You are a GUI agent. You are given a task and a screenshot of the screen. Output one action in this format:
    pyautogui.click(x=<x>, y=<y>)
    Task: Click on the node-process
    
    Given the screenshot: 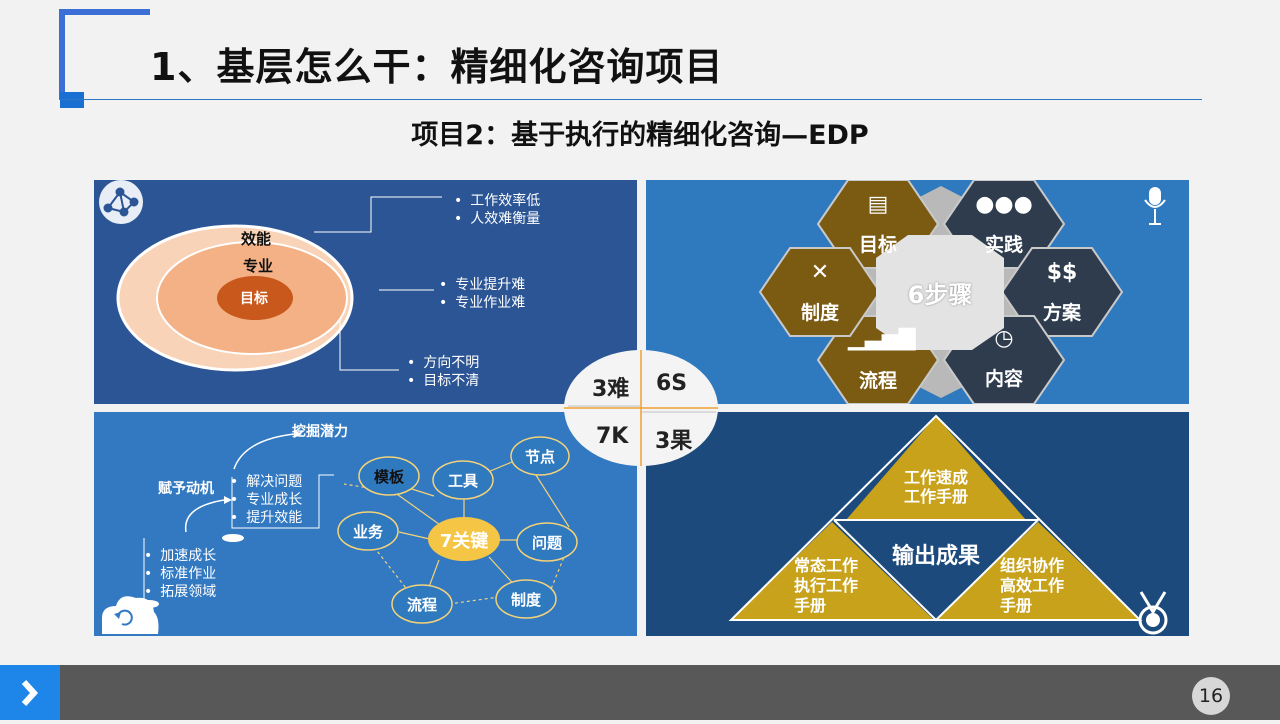 What is the action you would take?
    pyautogui.click(x=422, y=604)
    